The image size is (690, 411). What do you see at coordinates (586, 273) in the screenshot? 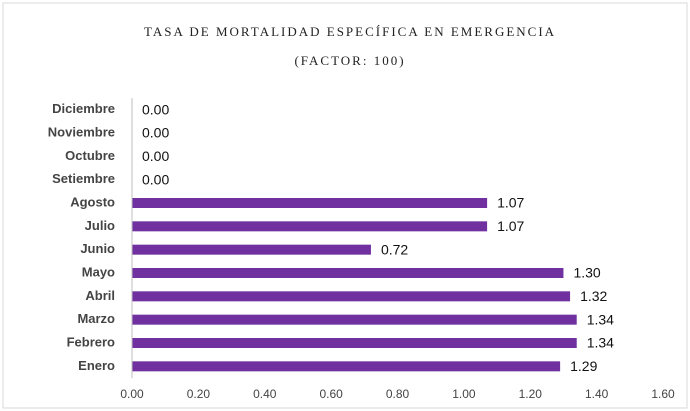
I see `data-label: 1.30` at bounding box center [586, 273].